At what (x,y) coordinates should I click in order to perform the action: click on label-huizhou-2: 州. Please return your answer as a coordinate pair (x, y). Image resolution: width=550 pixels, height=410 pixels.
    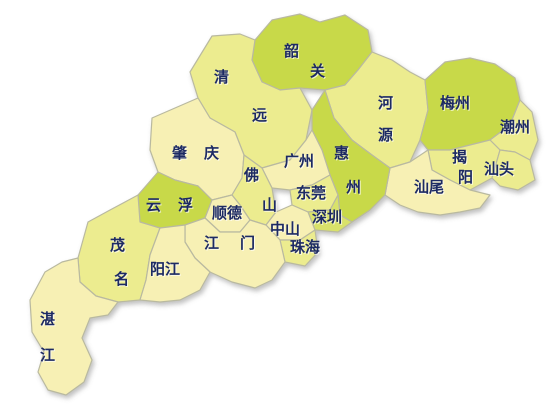
    Looking at the image, I should click on (354, 187).